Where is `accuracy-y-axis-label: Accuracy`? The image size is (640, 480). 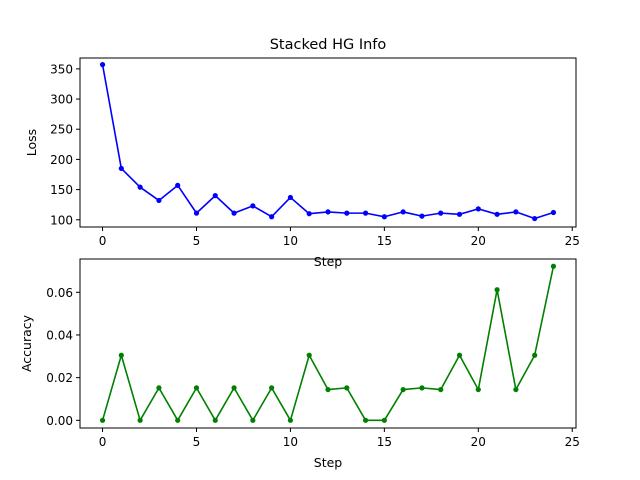
accuracy-y-axis-label: Accuracy is located at coordinates (26, 343).